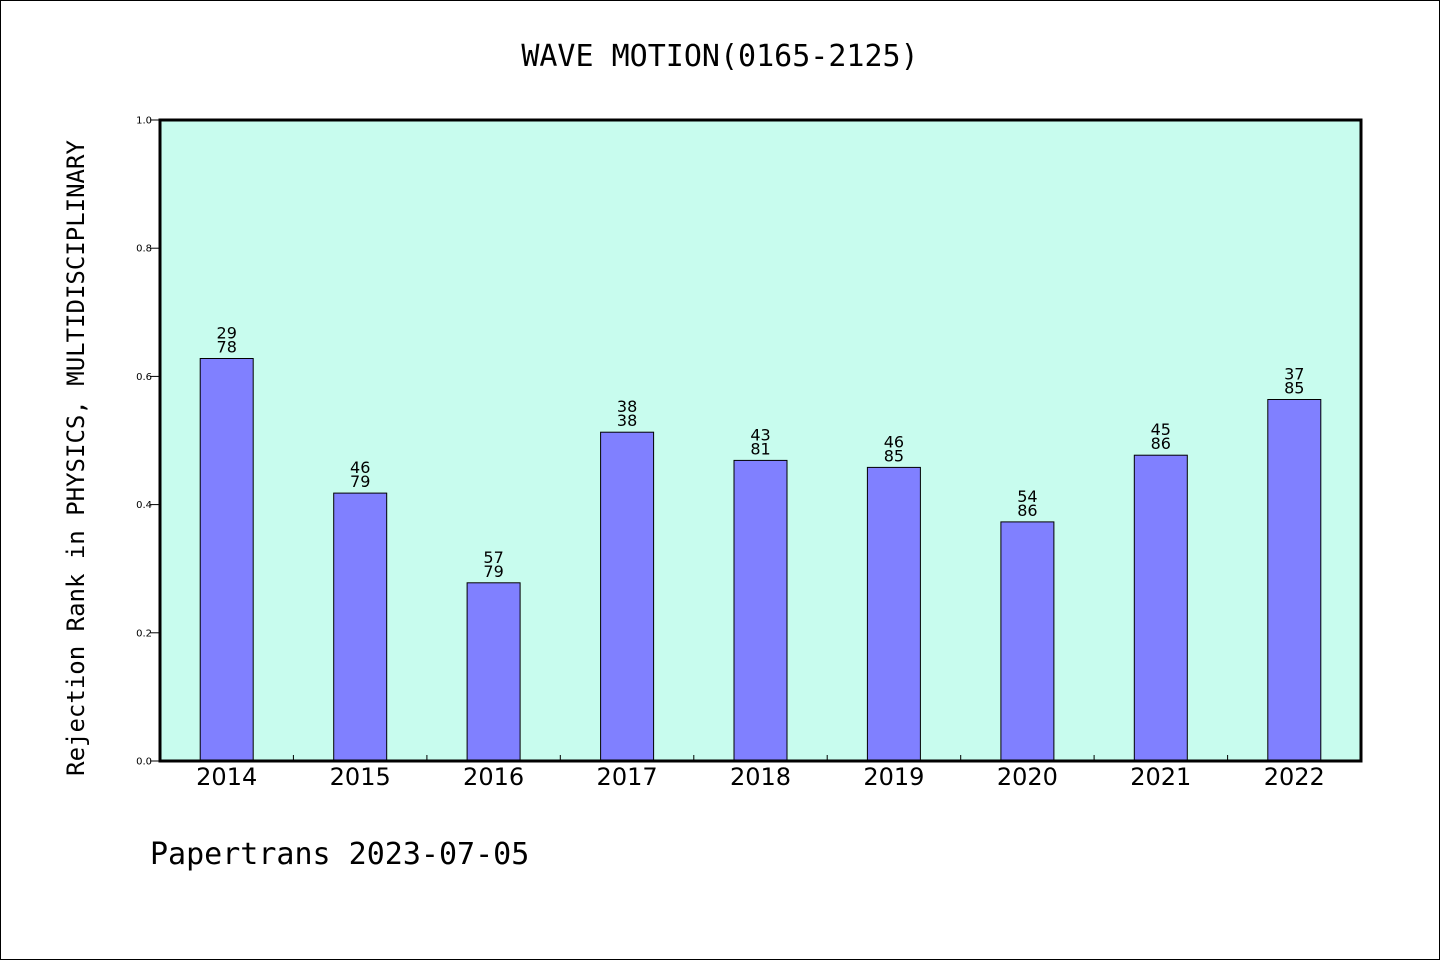  What do you see at coordinates (1161, 443) in the screenshot?
I see `bar-label-bottom-2021: 86` at bounding box center [1161, 443].